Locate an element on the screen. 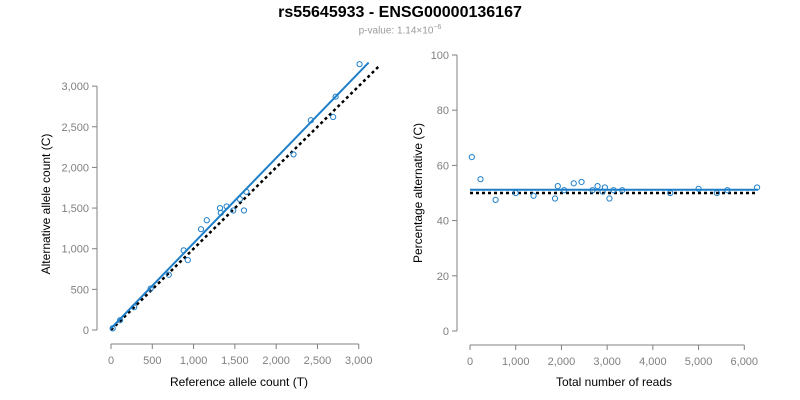 The height and width of the screenshot is (400, 800). right-y-tick-label: 60 is located at coordinates (443, 166).